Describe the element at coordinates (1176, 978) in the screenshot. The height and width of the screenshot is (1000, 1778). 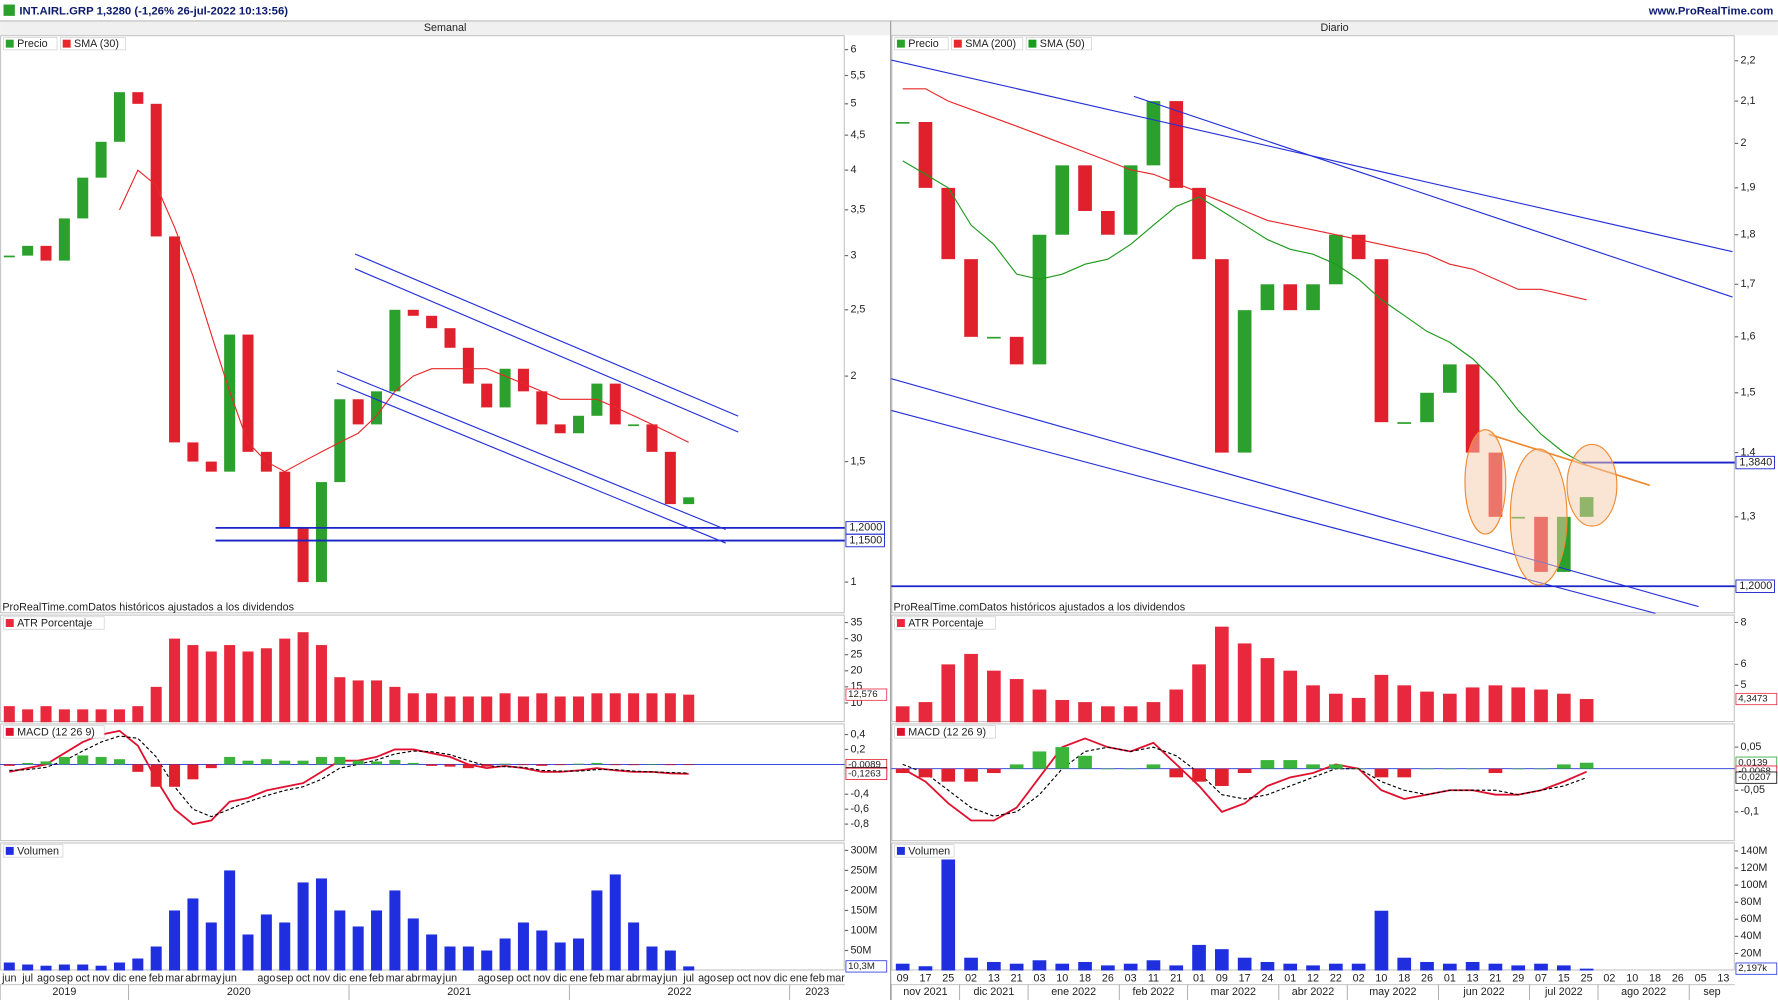
I see `x-tick-label: 21` at that location.